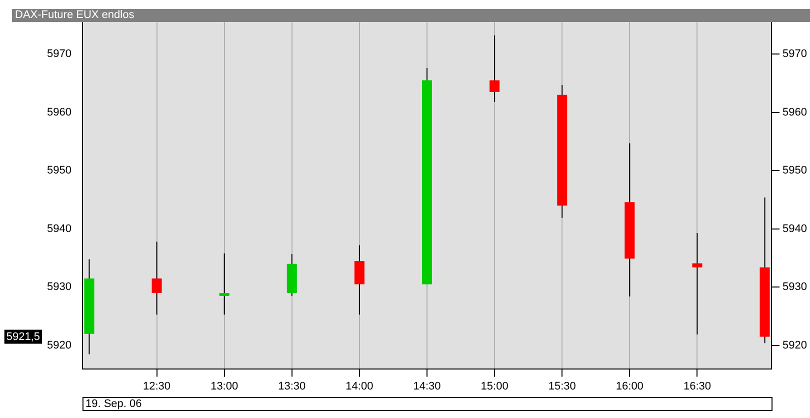 This screenshot has height=418, width=810. I want to click on text: 5921,5, so click(23, 336).